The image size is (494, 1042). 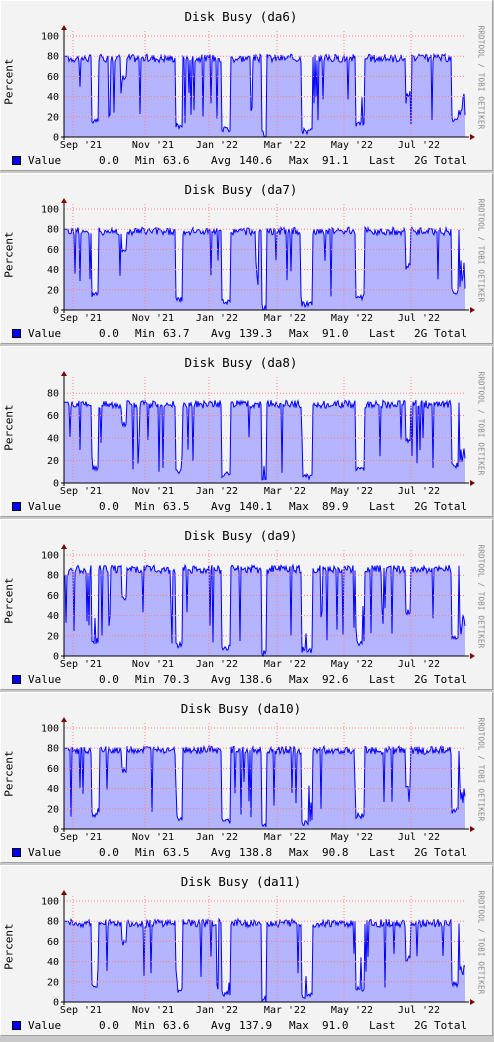 I want to click on legend-last-value: 91.1, so click(x=335, y=160).